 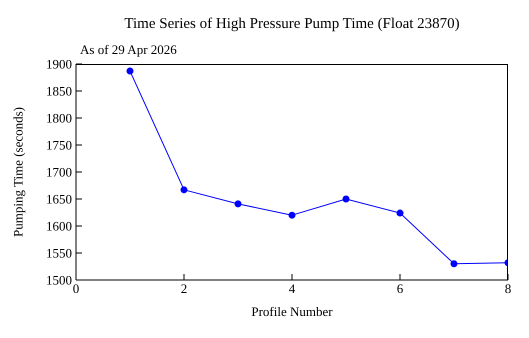 What do you see at coordinates (128, 50) in the screenshot?
I see `chart-subtitle: As of 29 Apr 2026` at bounding box center [128, 50].